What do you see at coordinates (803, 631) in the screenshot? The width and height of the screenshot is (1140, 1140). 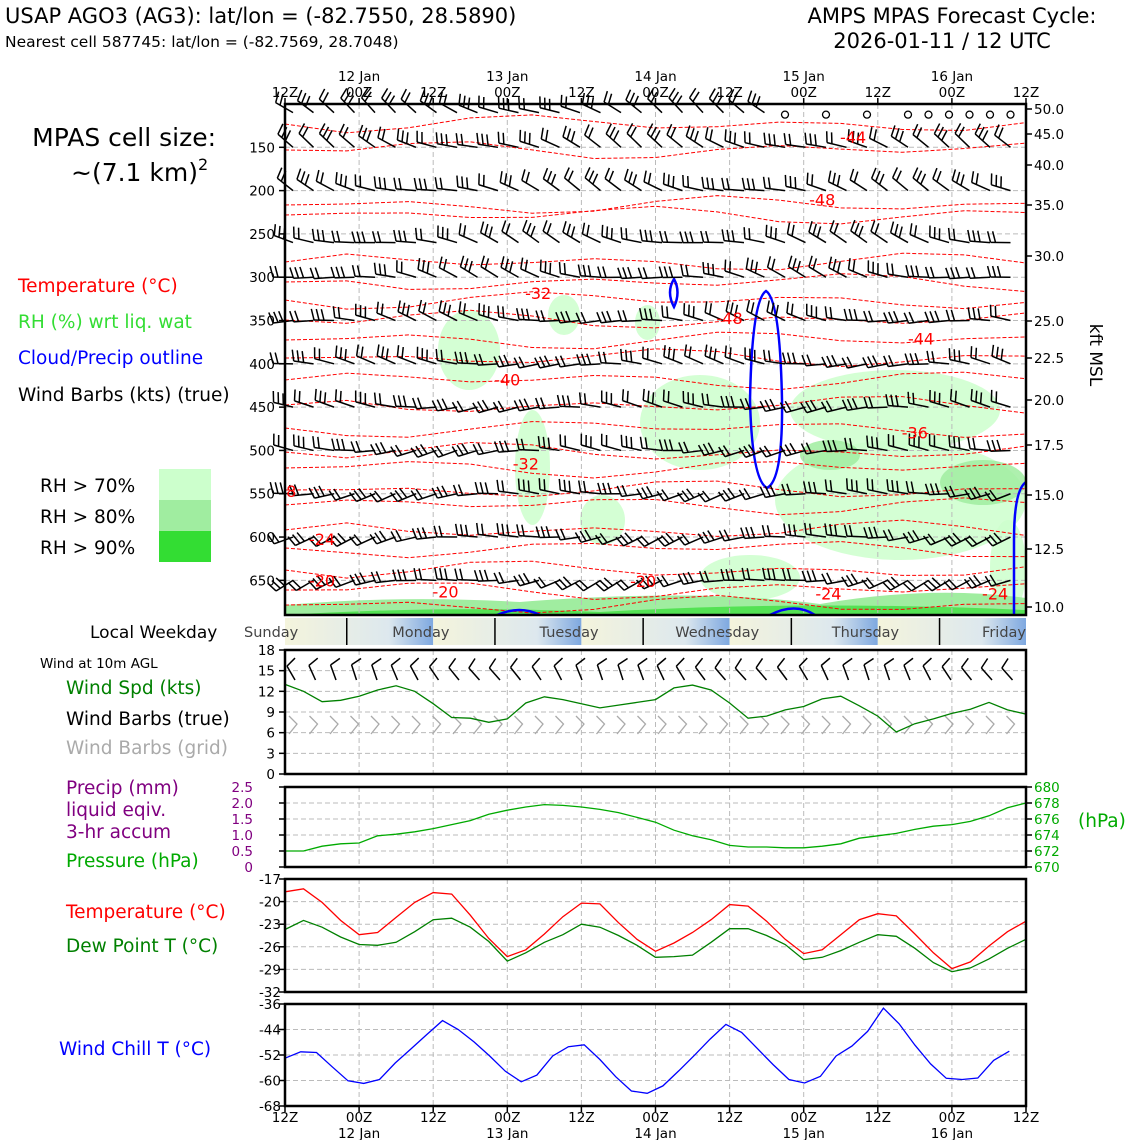 I see `weekday-segment` at bounding box center [803, 631].